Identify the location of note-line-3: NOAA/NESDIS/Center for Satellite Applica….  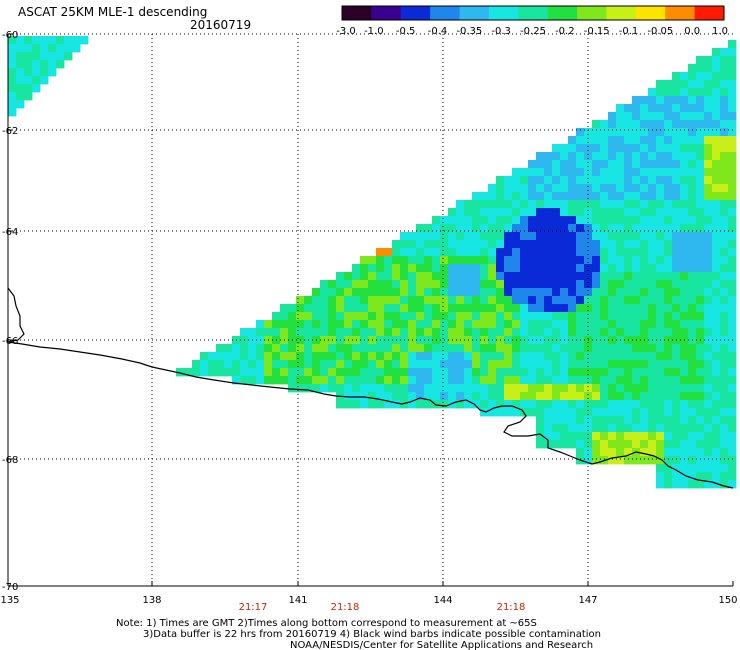
(441, 645).